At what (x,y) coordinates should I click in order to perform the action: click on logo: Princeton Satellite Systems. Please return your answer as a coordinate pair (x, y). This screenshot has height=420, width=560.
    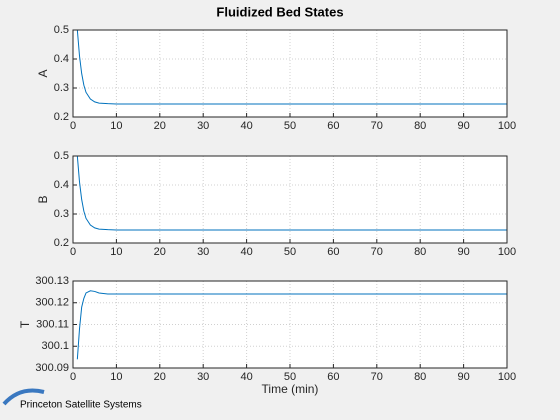
    Looking at the image, I should click on (72, 399).